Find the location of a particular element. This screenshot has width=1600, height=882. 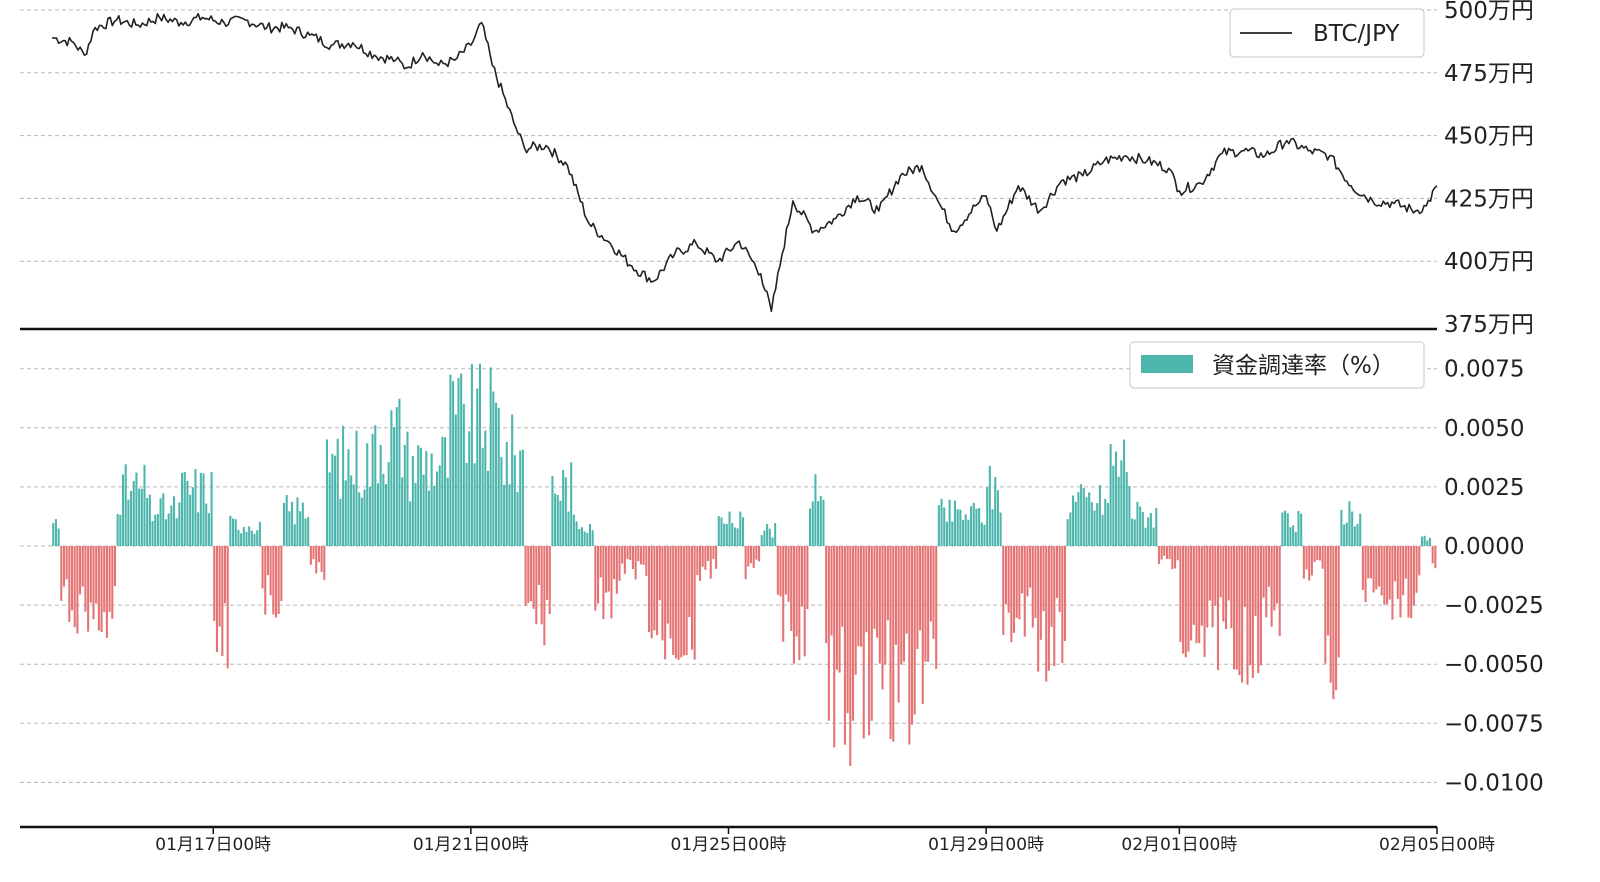

funding-y-tick-label: 0.0050 is located at coordinates (1484, 429).